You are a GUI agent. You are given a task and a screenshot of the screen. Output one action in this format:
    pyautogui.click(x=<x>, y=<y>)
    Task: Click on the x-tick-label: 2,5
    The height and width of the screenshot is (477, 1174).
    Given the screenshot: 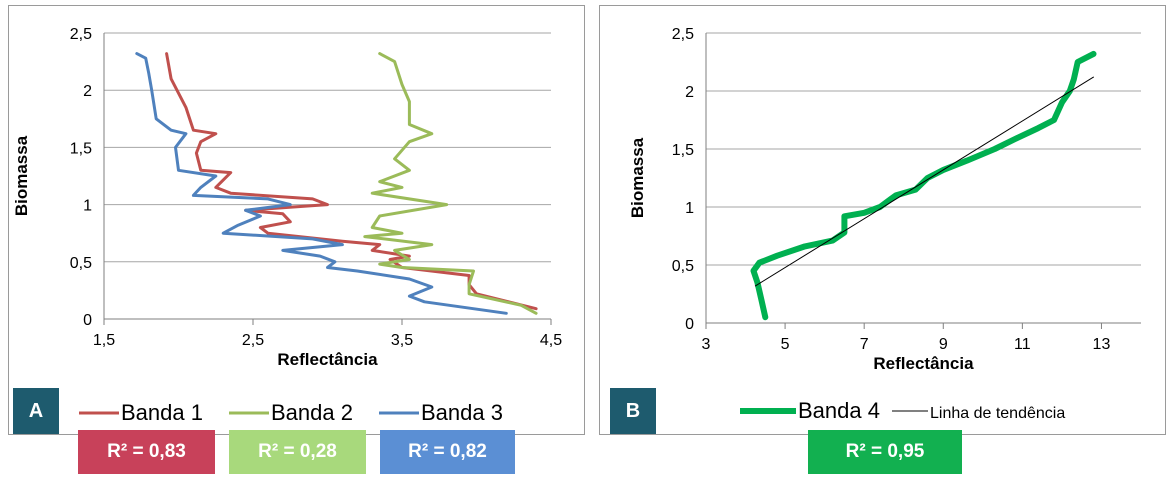 What is the action you would take?
    pyautogui.click(x=253, y=340)
    